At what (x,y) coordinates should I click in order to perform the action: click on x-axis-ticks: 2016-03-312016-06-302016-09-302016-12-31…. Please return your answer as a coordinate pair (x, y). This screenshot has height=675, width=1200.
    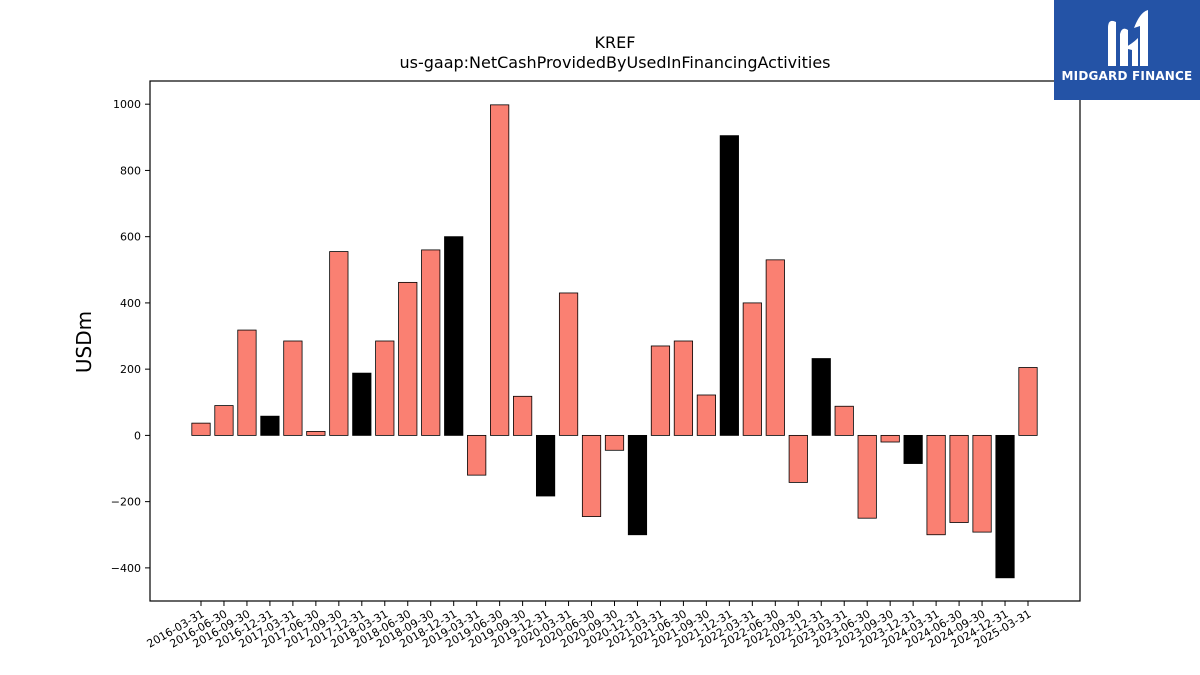
    Looking at the image, I should click on (589, 626).